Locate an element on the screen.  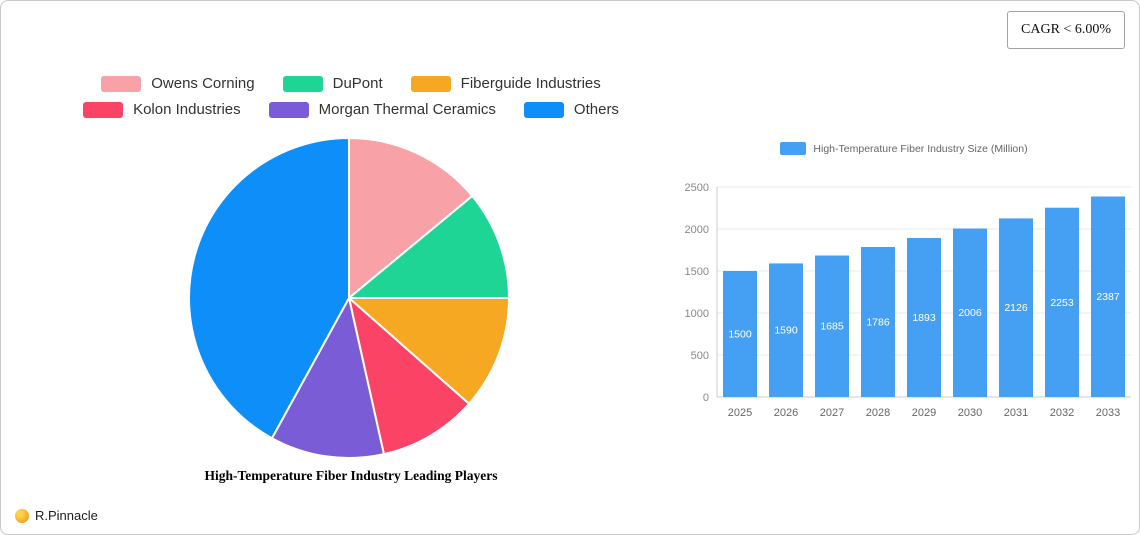
bar-value-label: 2387 is located at coordinates (1108, 297).